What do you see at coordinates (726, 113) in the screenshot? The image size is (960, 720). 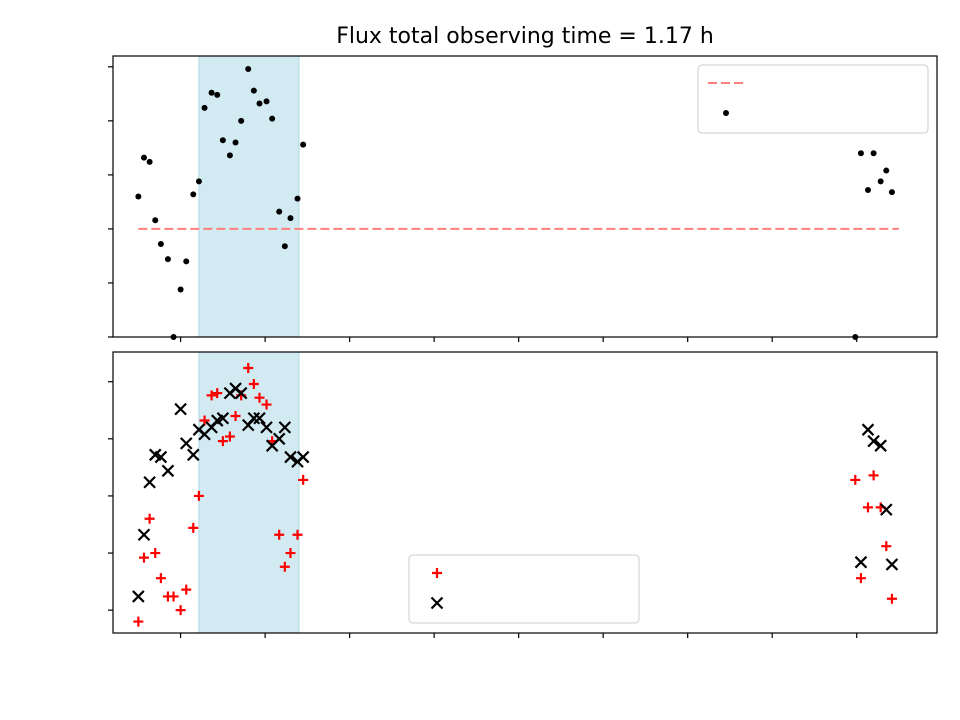 I see `legend-measurements-swatch` at bounding box center [726, 113].